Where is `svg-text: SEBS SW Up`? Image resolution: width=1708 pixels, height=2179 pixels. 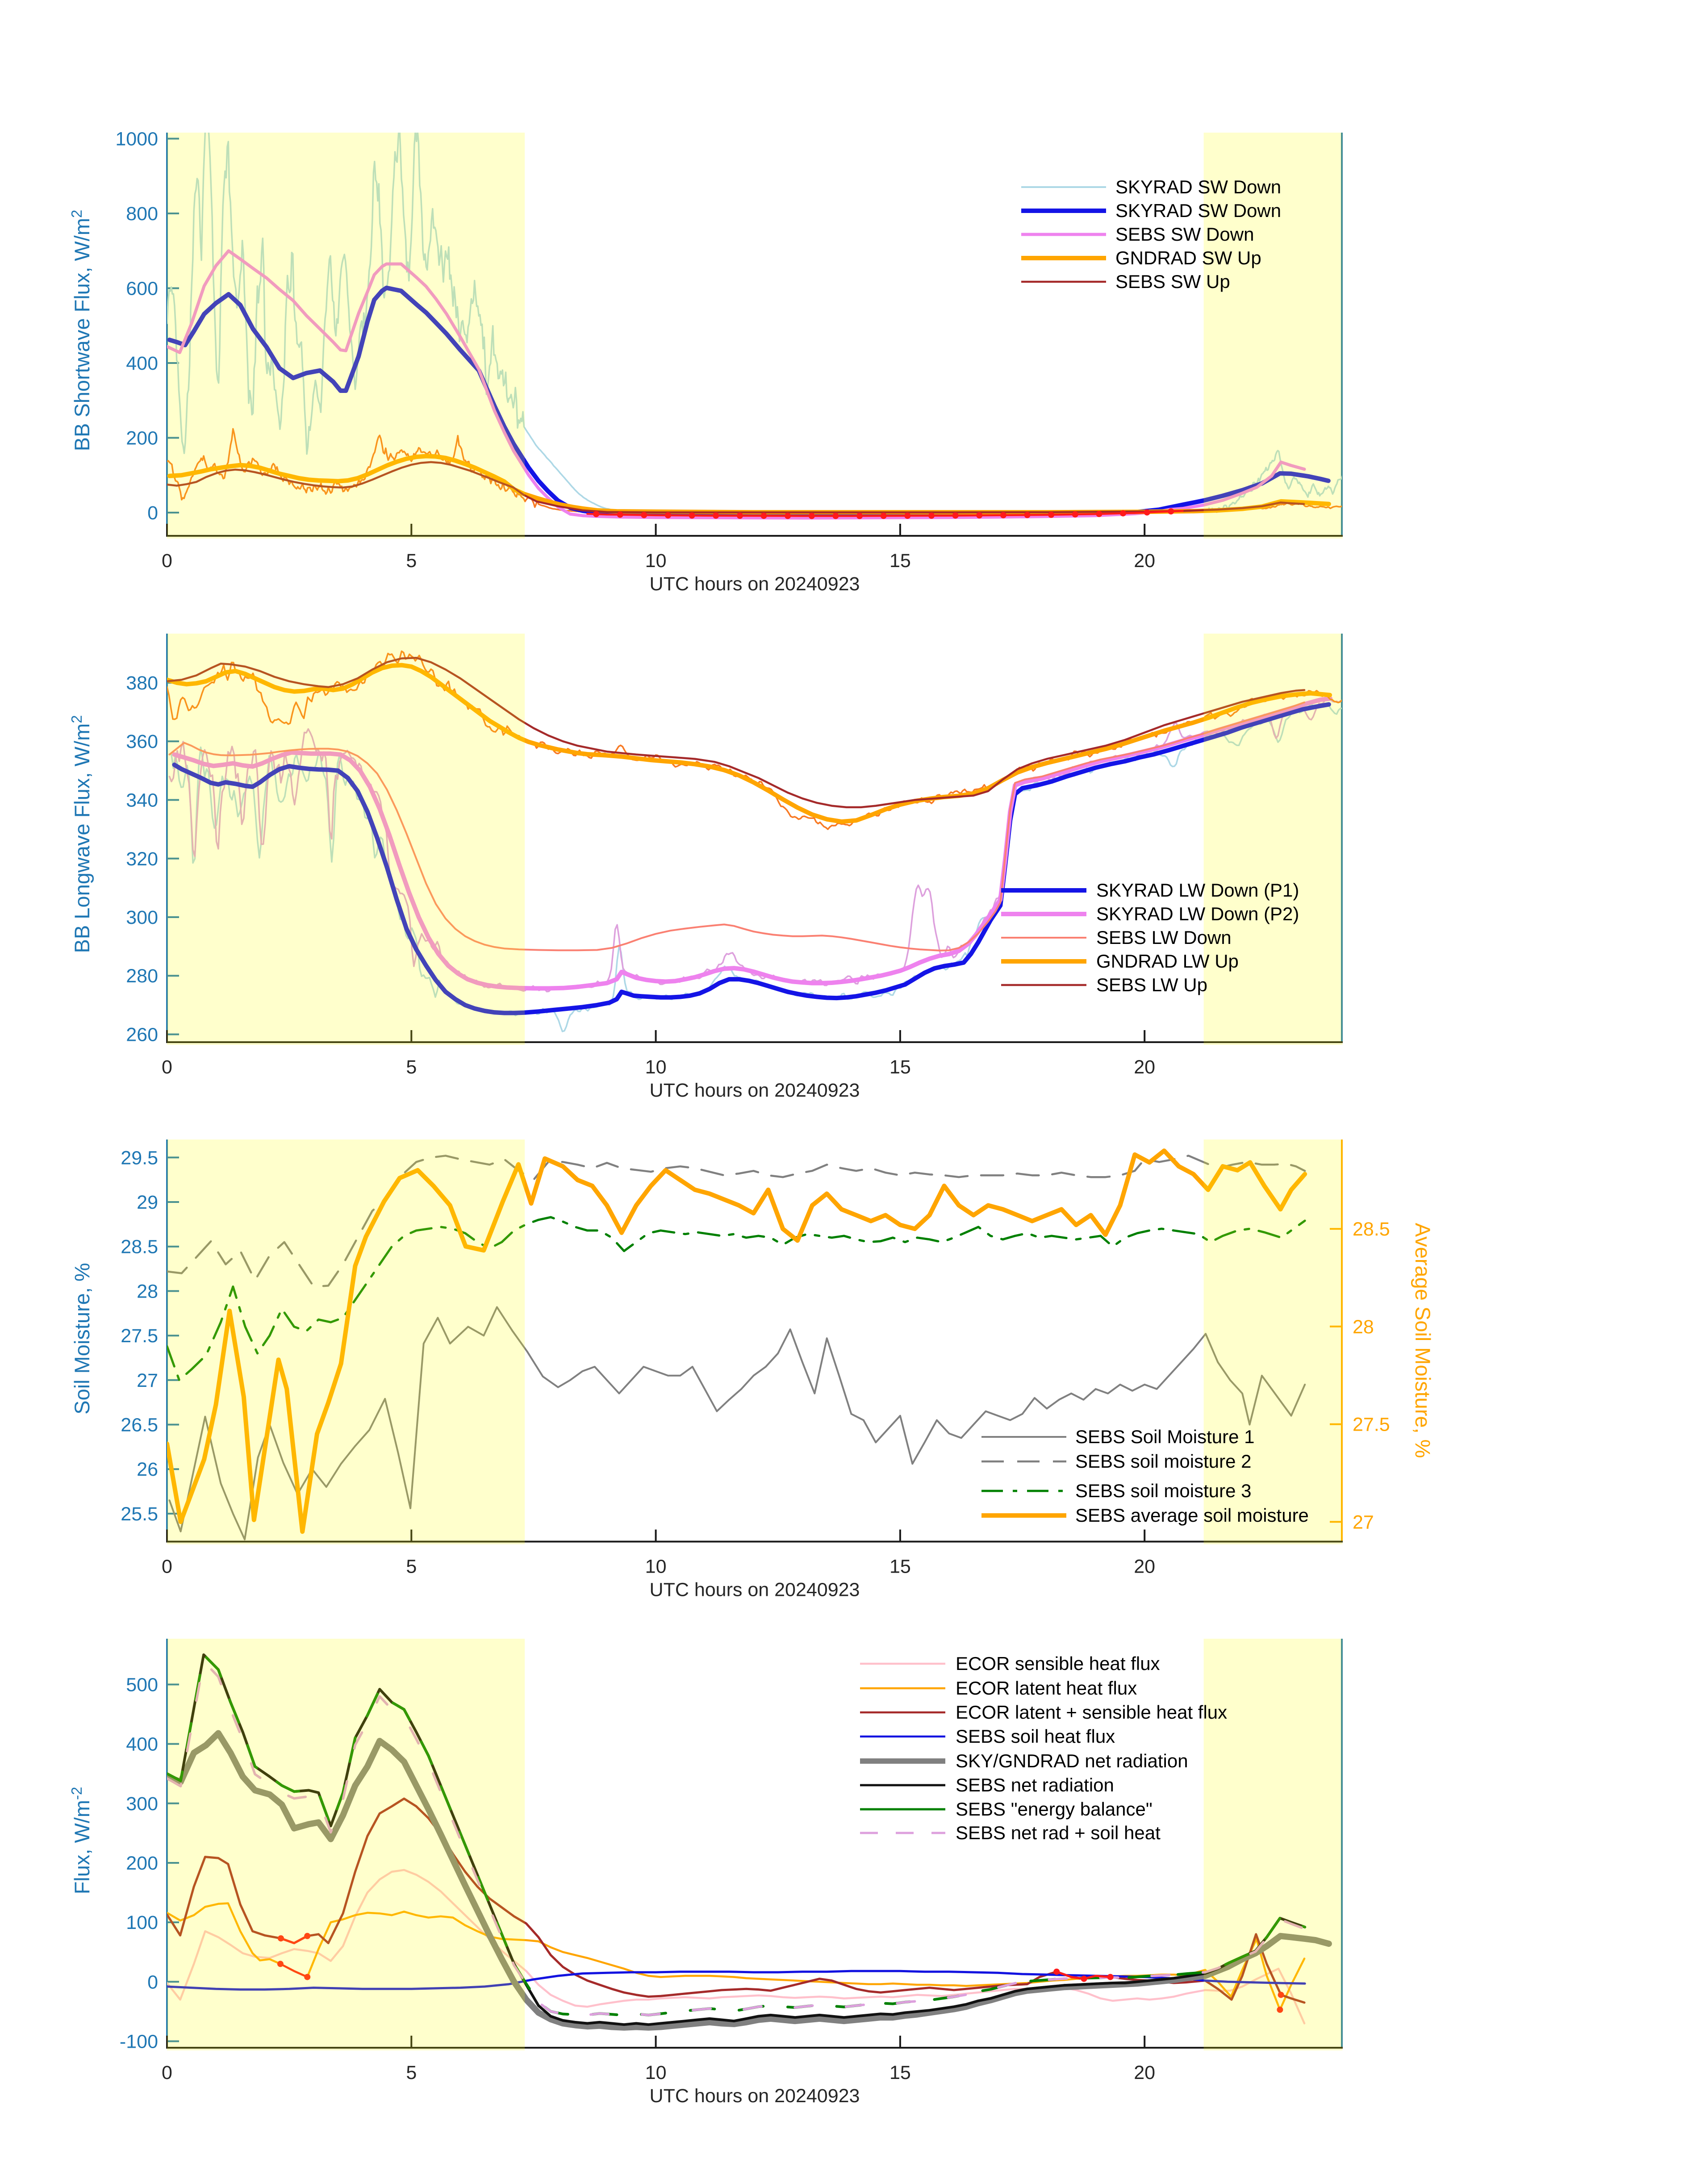 svg-text: SEBS SW Up is located at coordinates (1172, 281).